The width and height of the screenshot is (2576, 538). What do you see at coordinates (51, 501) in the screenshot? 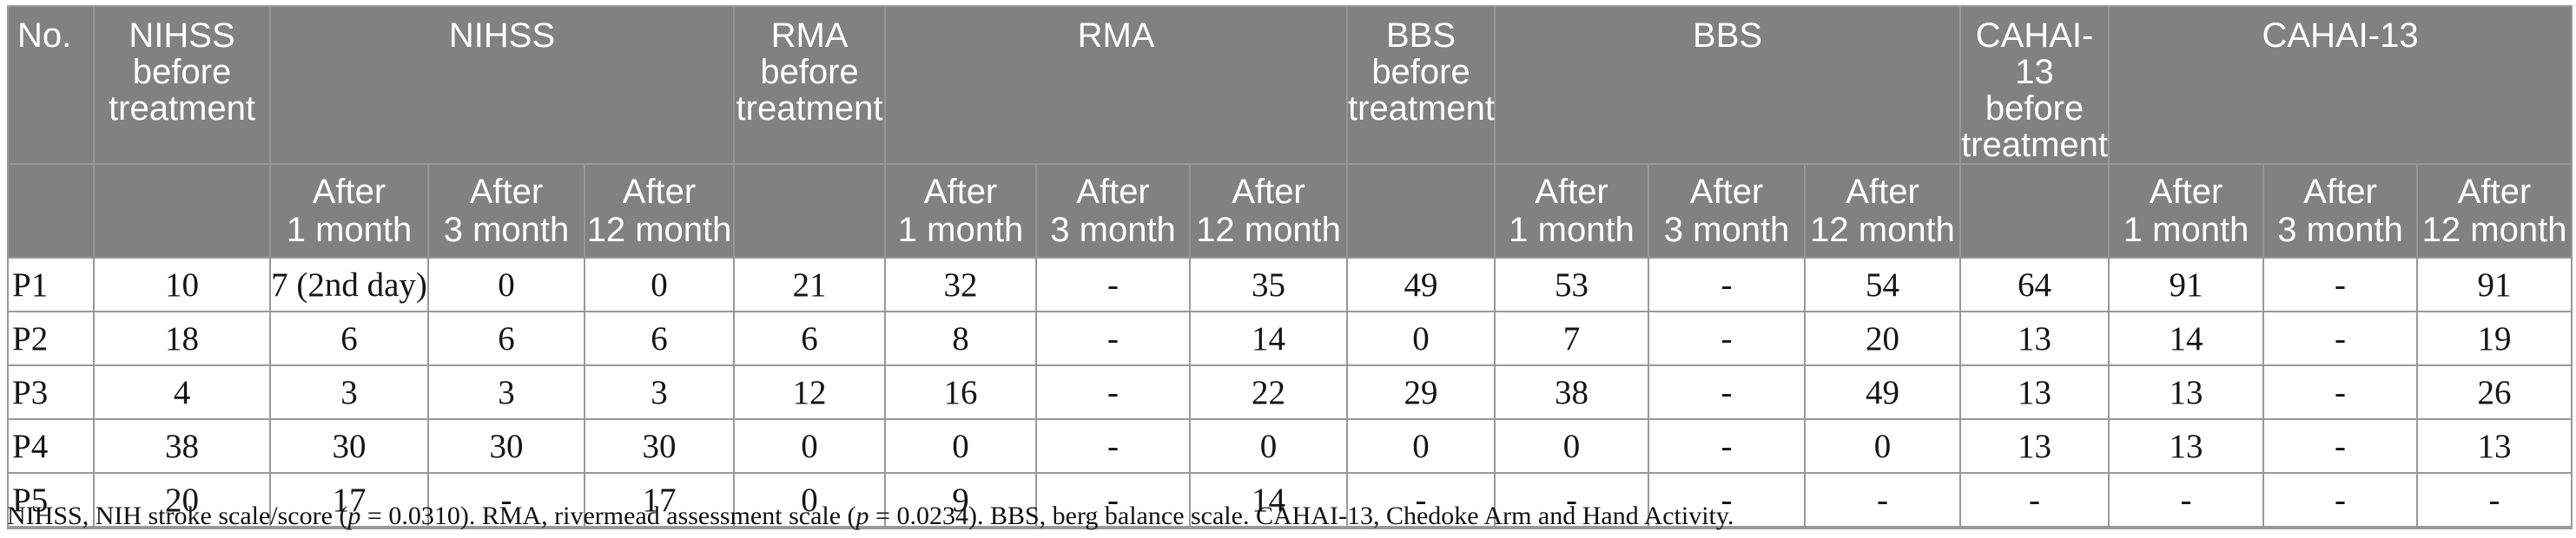
I see `patient-id: P5` at bounding box center [51, 501].